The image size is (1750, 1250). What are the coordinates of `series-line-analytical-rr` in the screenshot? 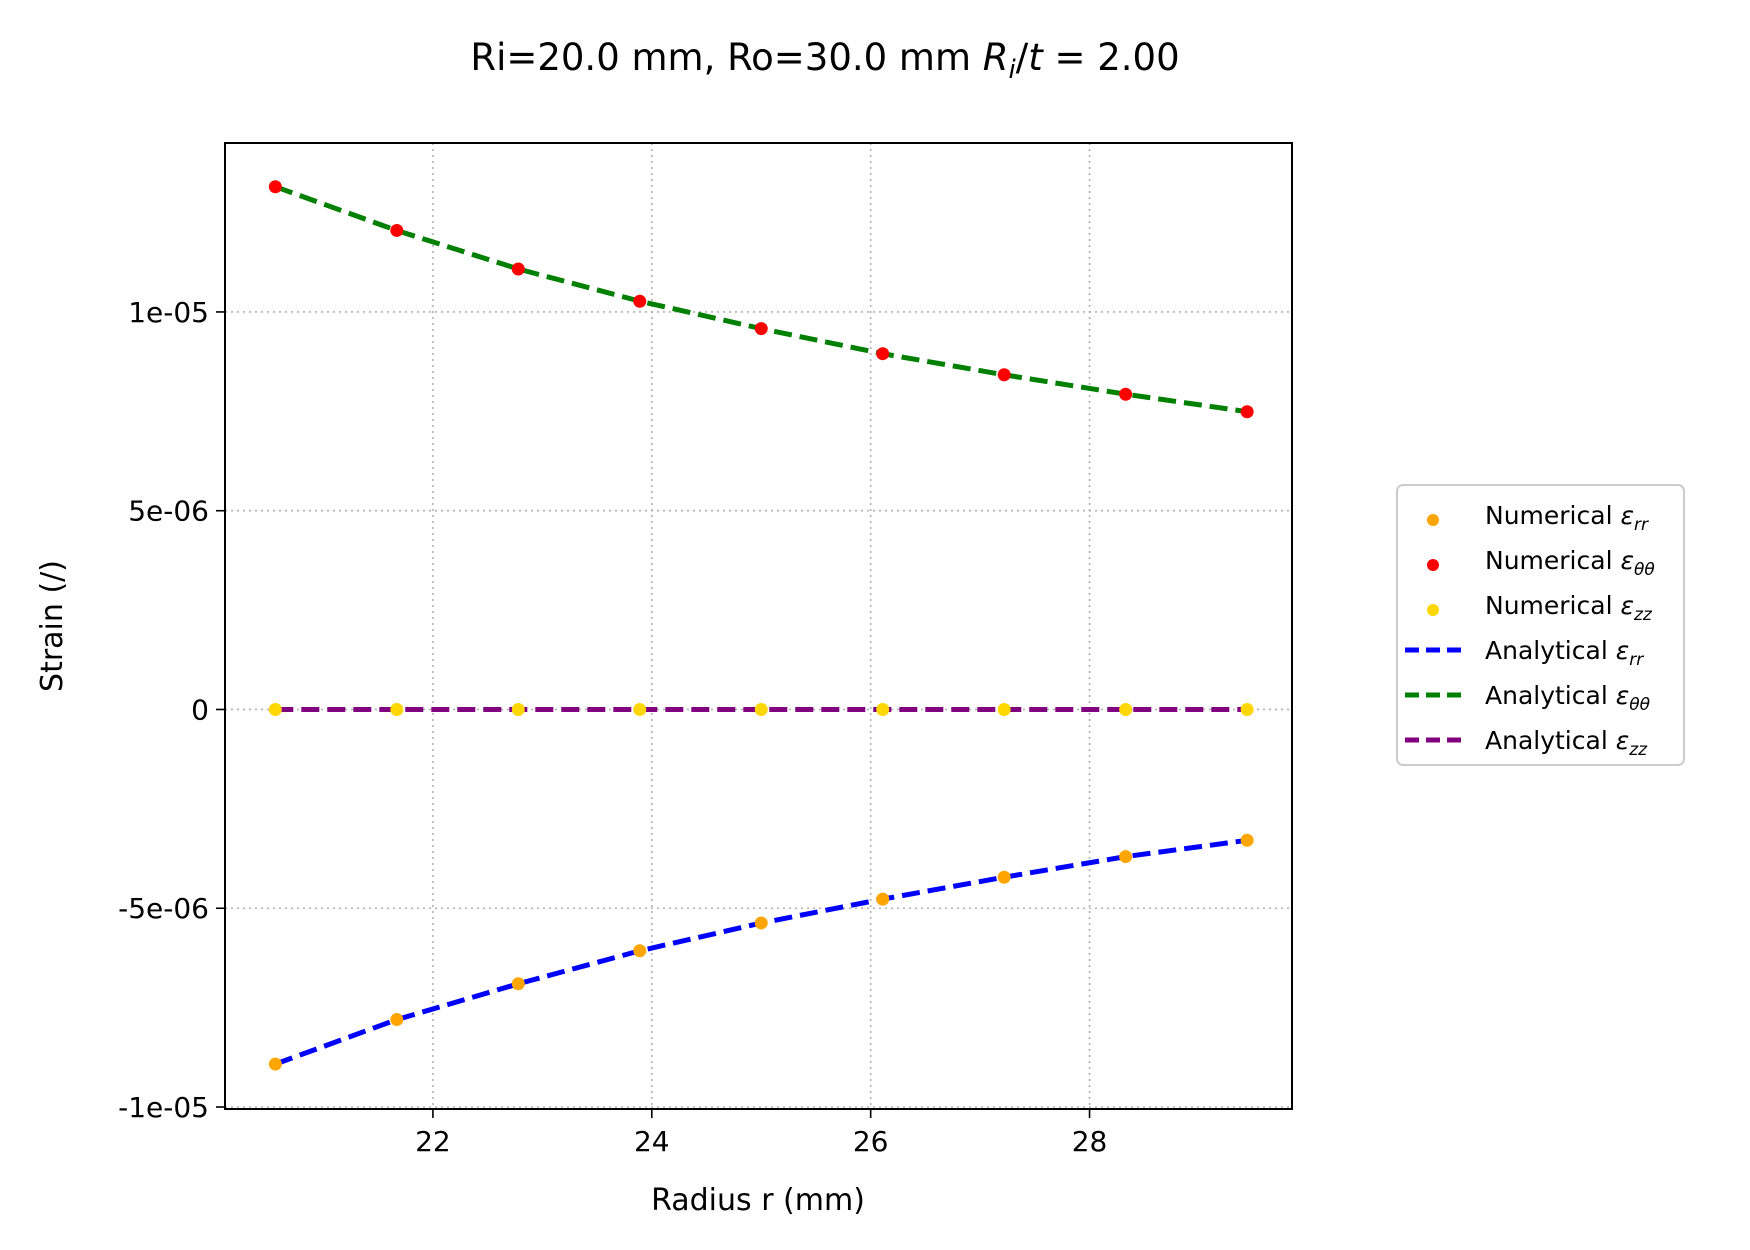 It's located at (761, 952).